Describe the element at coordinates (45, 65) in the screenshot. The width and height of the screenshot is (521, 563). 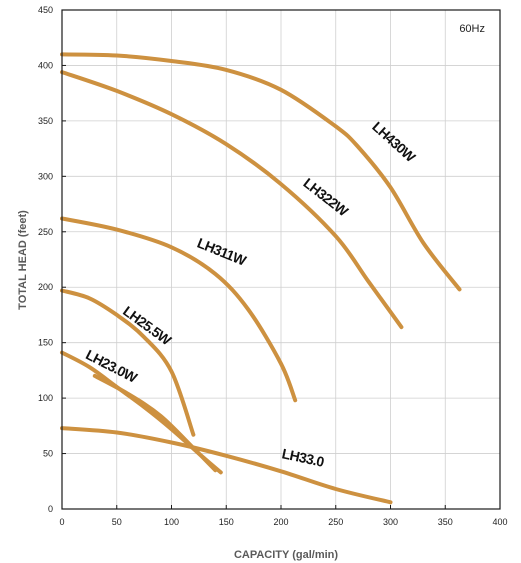
I see `y-tick-label: 400` at that location.